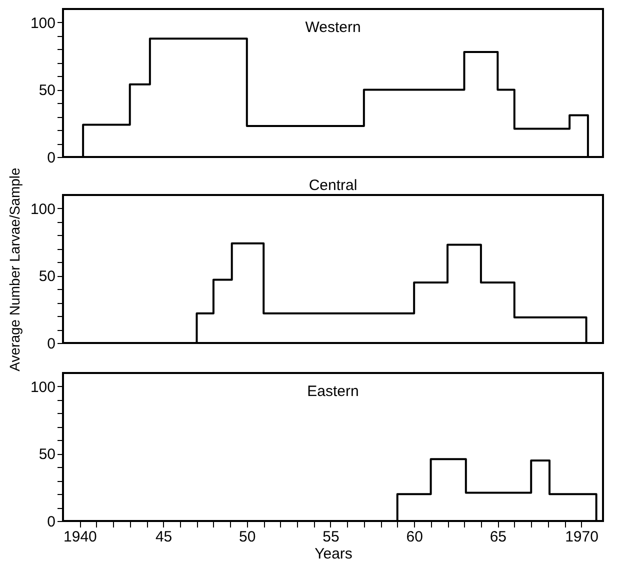 This screenshot has height=580, width=639. I want to click on x-tick-label: 1970, so click(581, 537).